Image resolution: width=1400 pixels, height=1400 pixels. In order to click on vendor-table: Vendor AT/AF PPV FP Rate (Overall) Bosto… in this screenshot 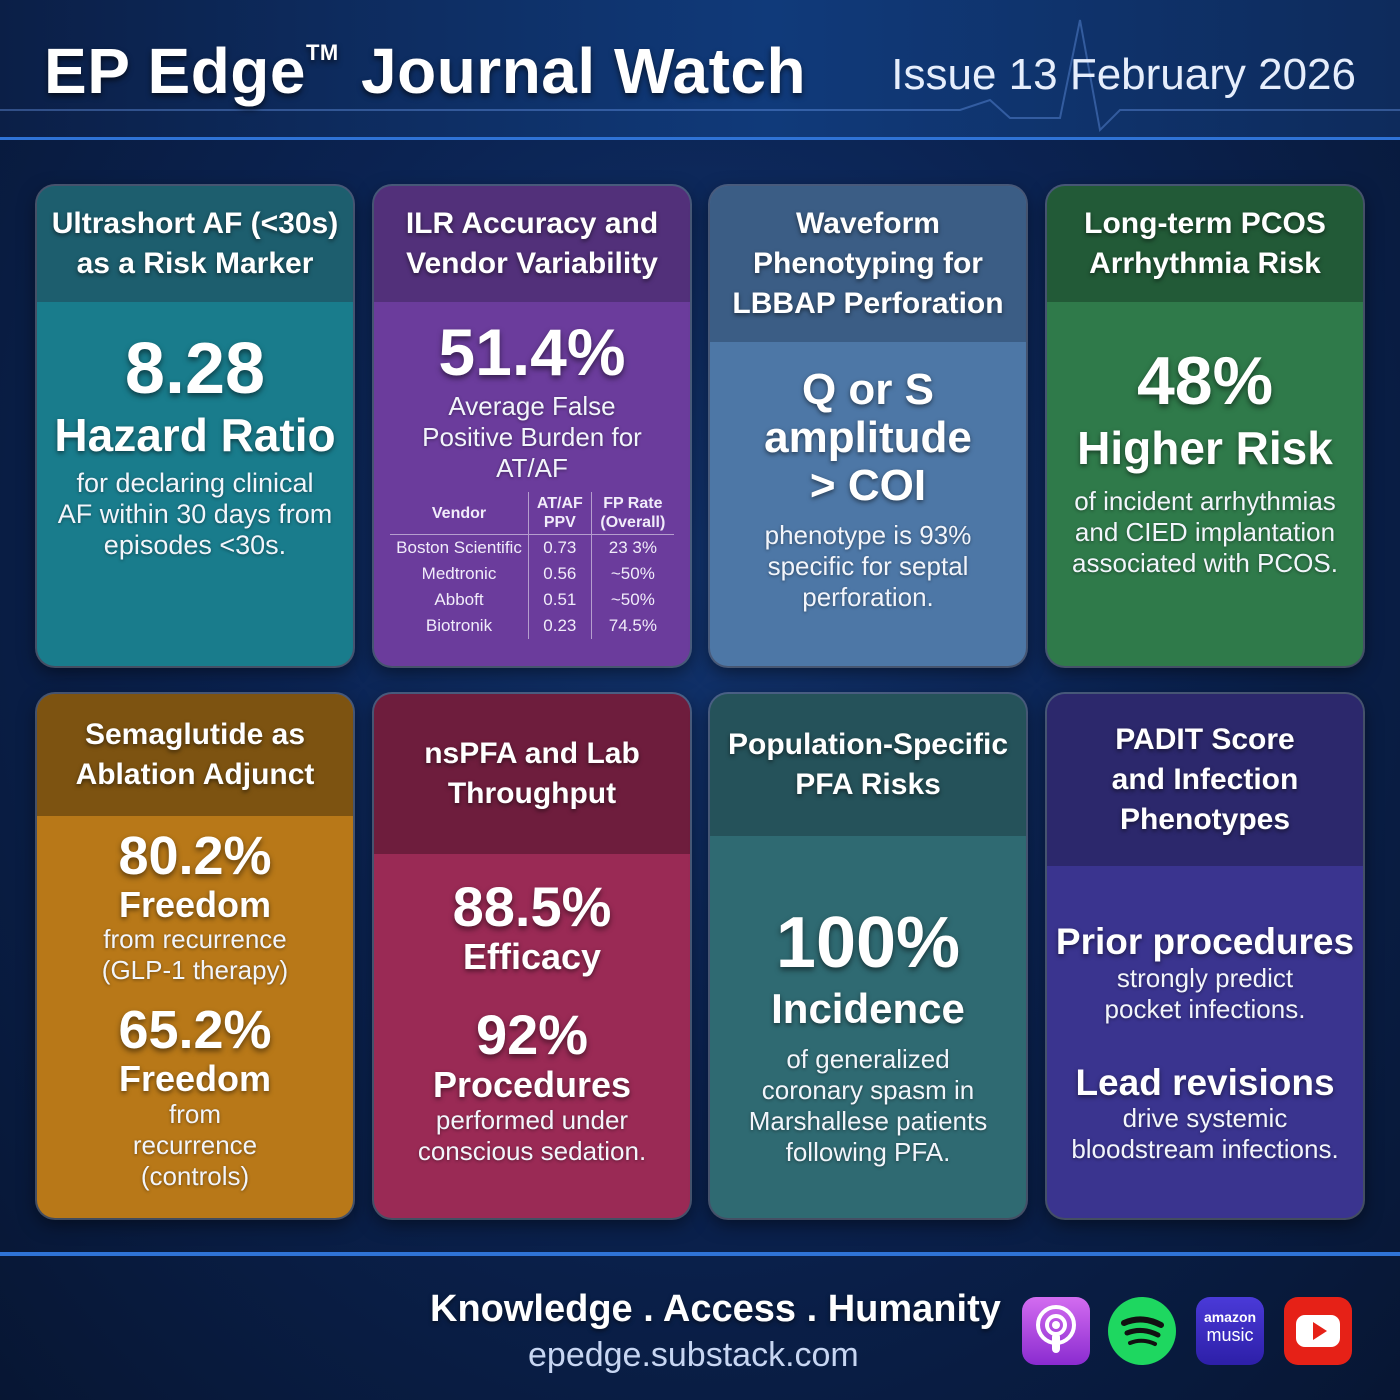, I will do `click(532, 566)`.